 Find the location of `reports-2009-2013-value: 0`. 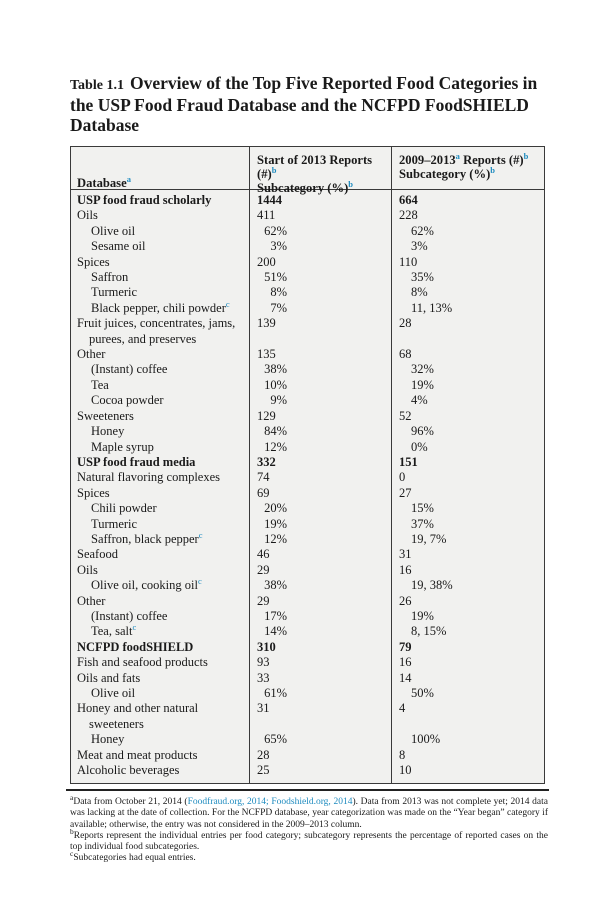

reports-2009-2013-value: 0 is located at coordinates (402, 477).